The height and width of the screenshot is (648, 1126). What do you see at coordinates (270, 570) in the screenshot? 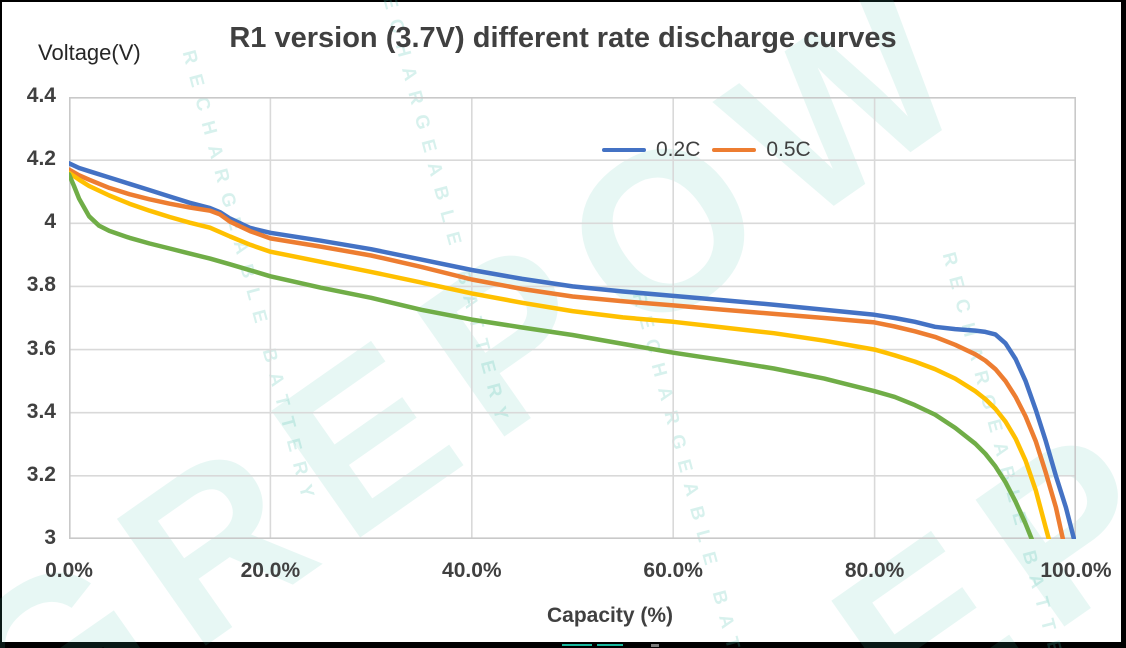
I see `x-tick-label: 20.0%` at bounding box center [270, 570].